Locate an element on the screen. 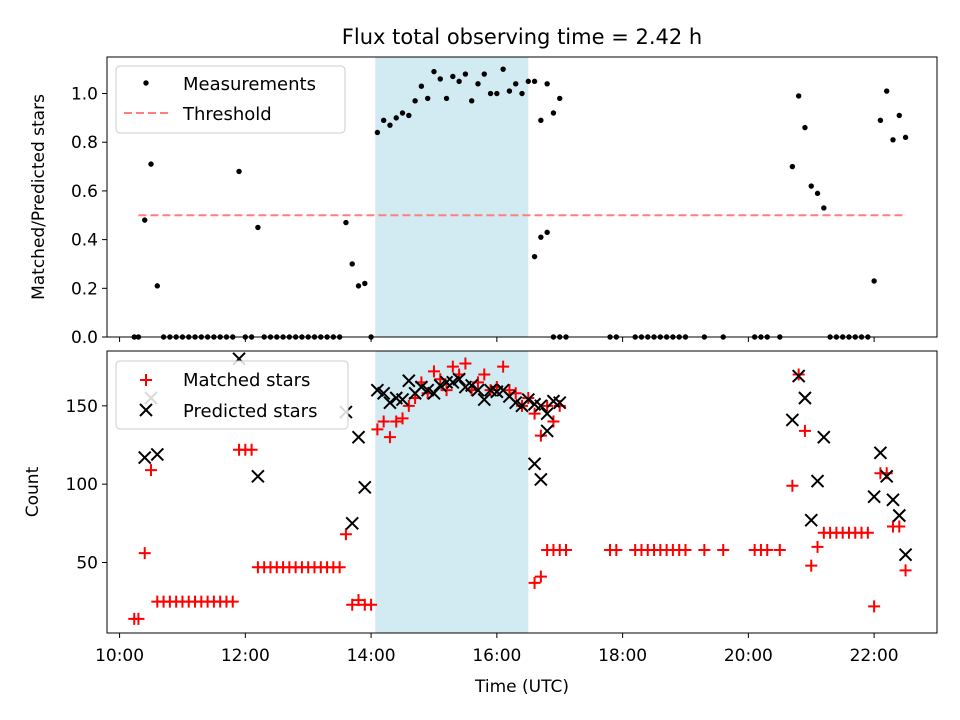  x-tick-label: 18:00 is located at coordinates (622, 656).